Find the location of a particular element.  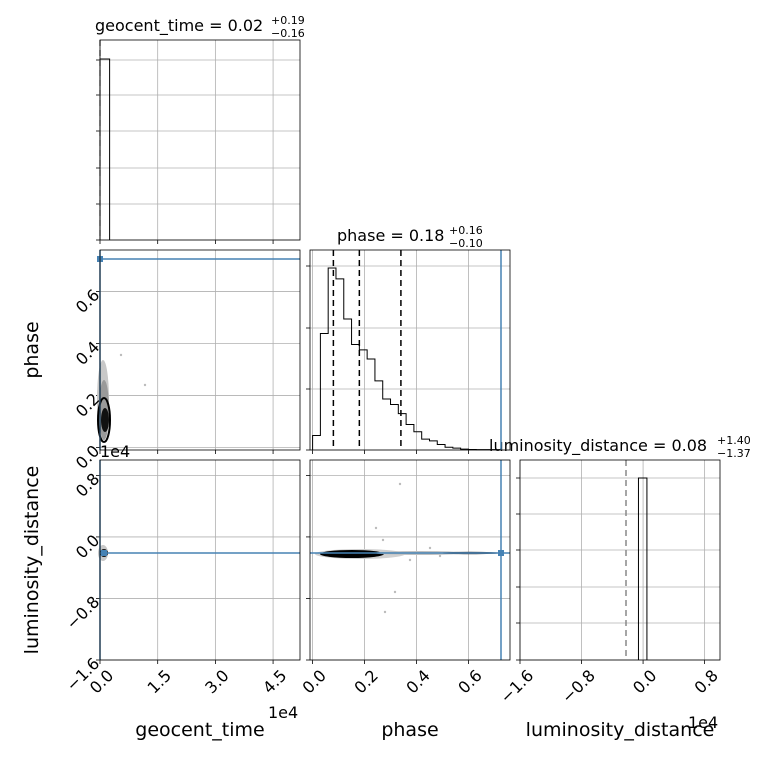

panel-phase-vs-geocent-time is located at coordinates (198, 351).